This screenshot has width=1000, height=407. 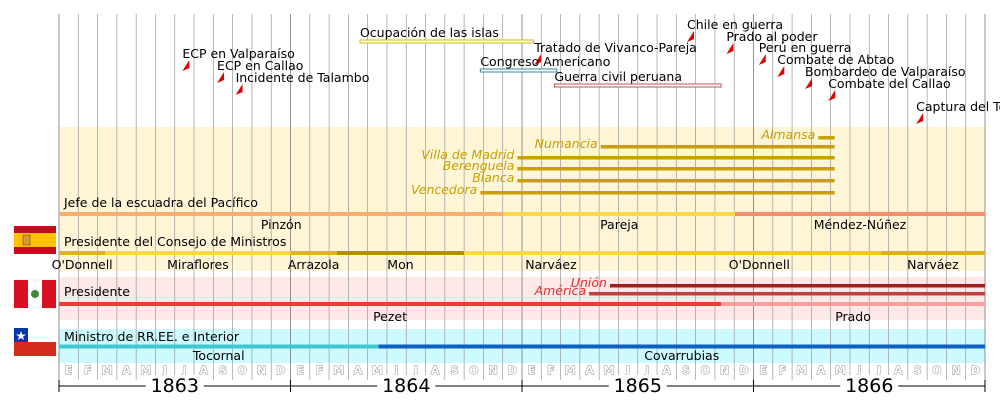 What do you see at coordinates (260, 65) in the screenshot?
I see `event-label: ECP en Callao` at bounding box center [260, 65].